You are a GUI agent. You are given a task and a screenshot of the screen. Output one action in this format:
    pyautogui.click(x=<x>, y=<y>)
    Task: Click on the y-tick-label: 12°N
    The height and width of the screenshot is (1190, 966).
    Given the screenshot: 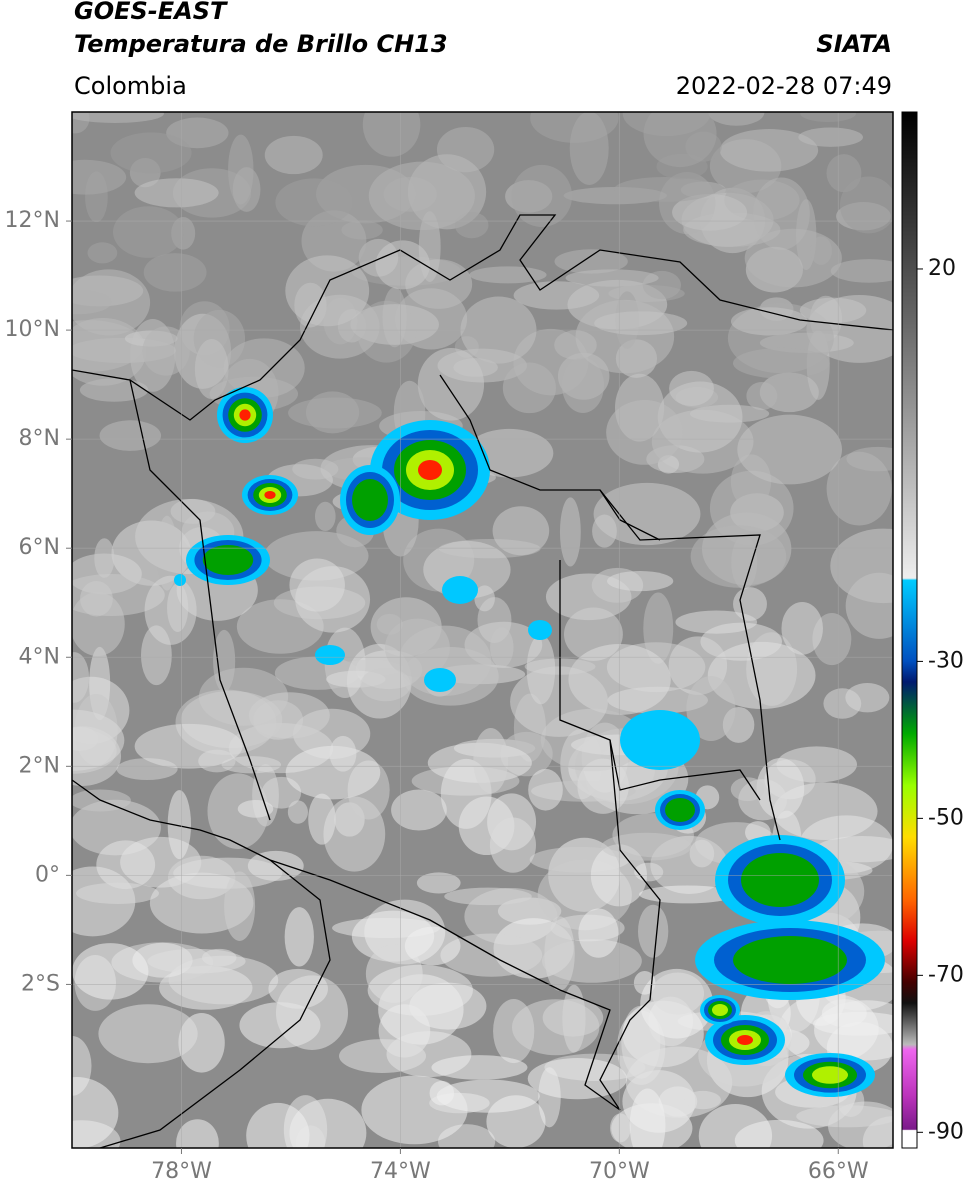 What is the action you would take?
    pyautogui.click(x=32, y=220)
    